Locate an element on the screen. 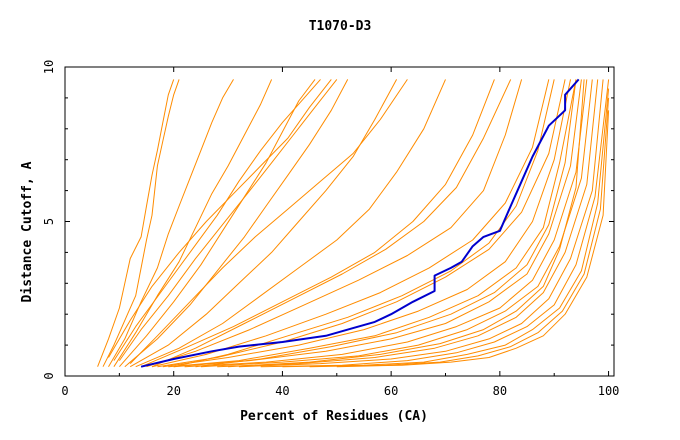  y-tick-label-0: 0 is located at coordinates (49, 375).